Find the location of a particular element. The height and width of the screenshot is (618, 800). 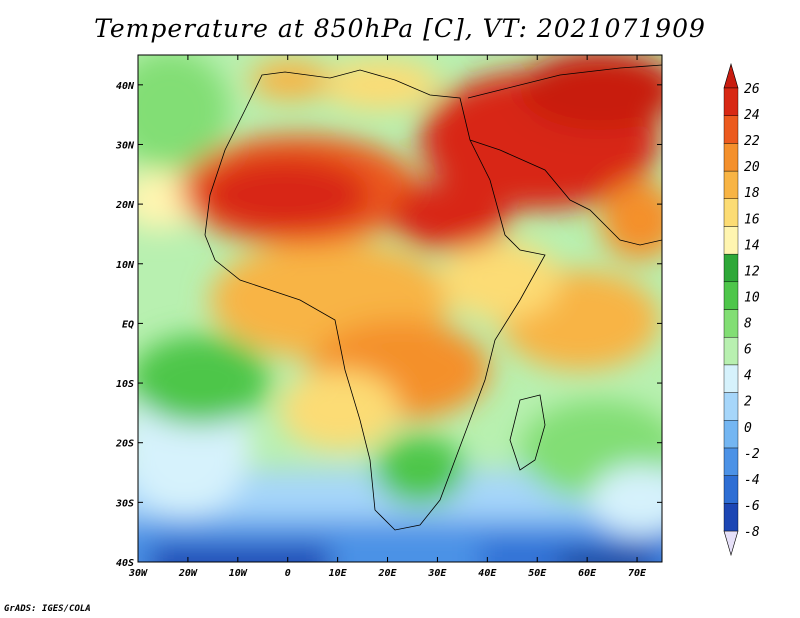

colorbar-label: 18 is located at coordinates (752, 193).